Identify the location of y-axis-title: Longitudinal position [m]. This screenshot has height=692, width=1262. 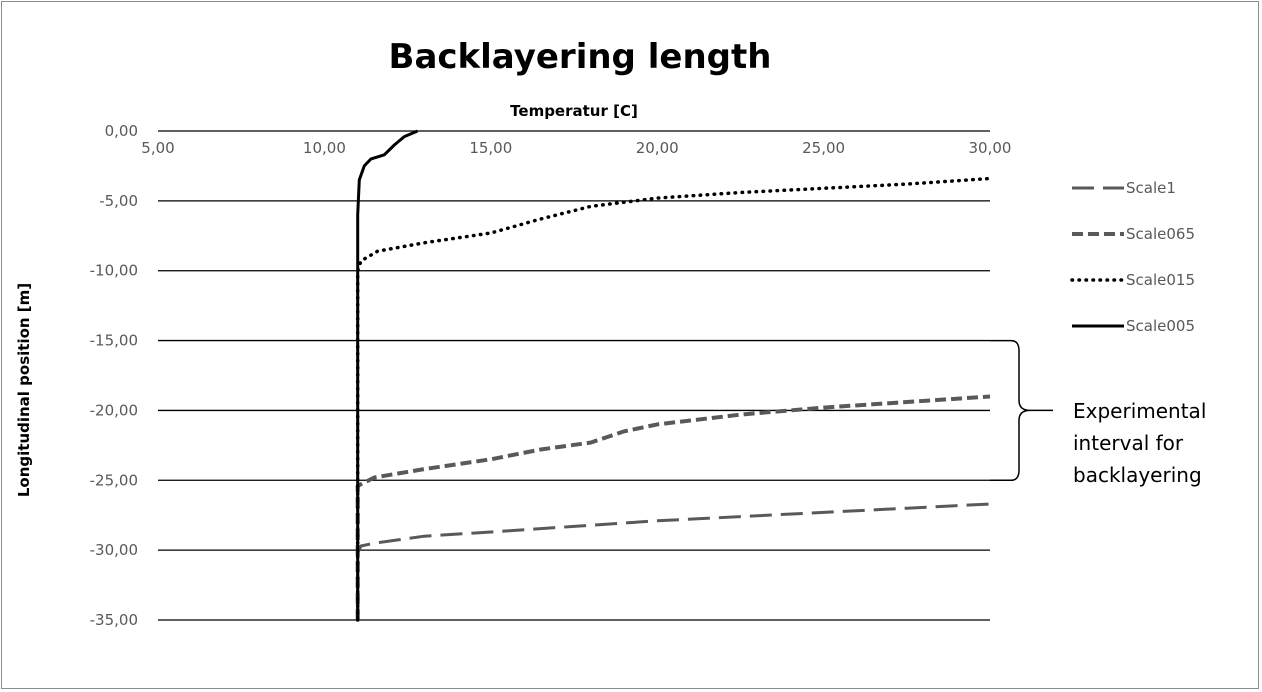
(24, 390).